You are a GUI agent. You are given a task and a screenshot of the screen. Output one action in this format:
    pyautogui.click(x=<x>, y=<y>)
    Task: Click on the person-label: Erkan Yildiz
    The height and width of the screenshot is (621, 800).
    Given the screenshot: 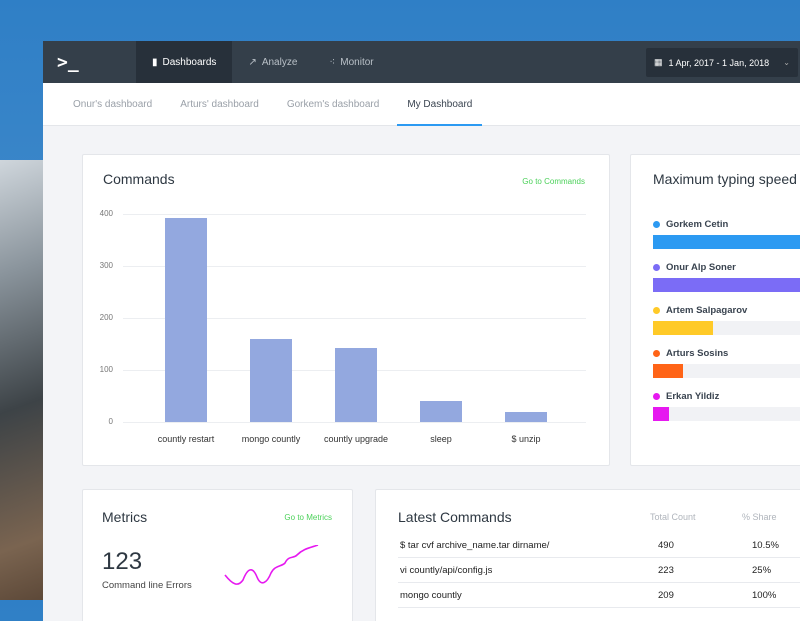 What is the action you would take?
    pyautogui.click(x=686, y=396)
    